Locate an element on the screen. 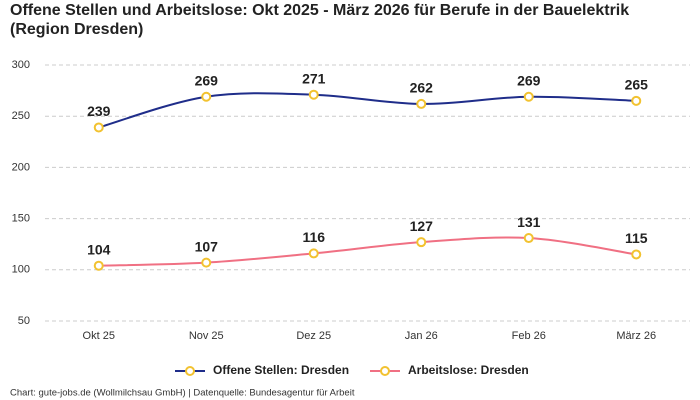  y-tick-label: 50 is located at coordinates (24, 321).